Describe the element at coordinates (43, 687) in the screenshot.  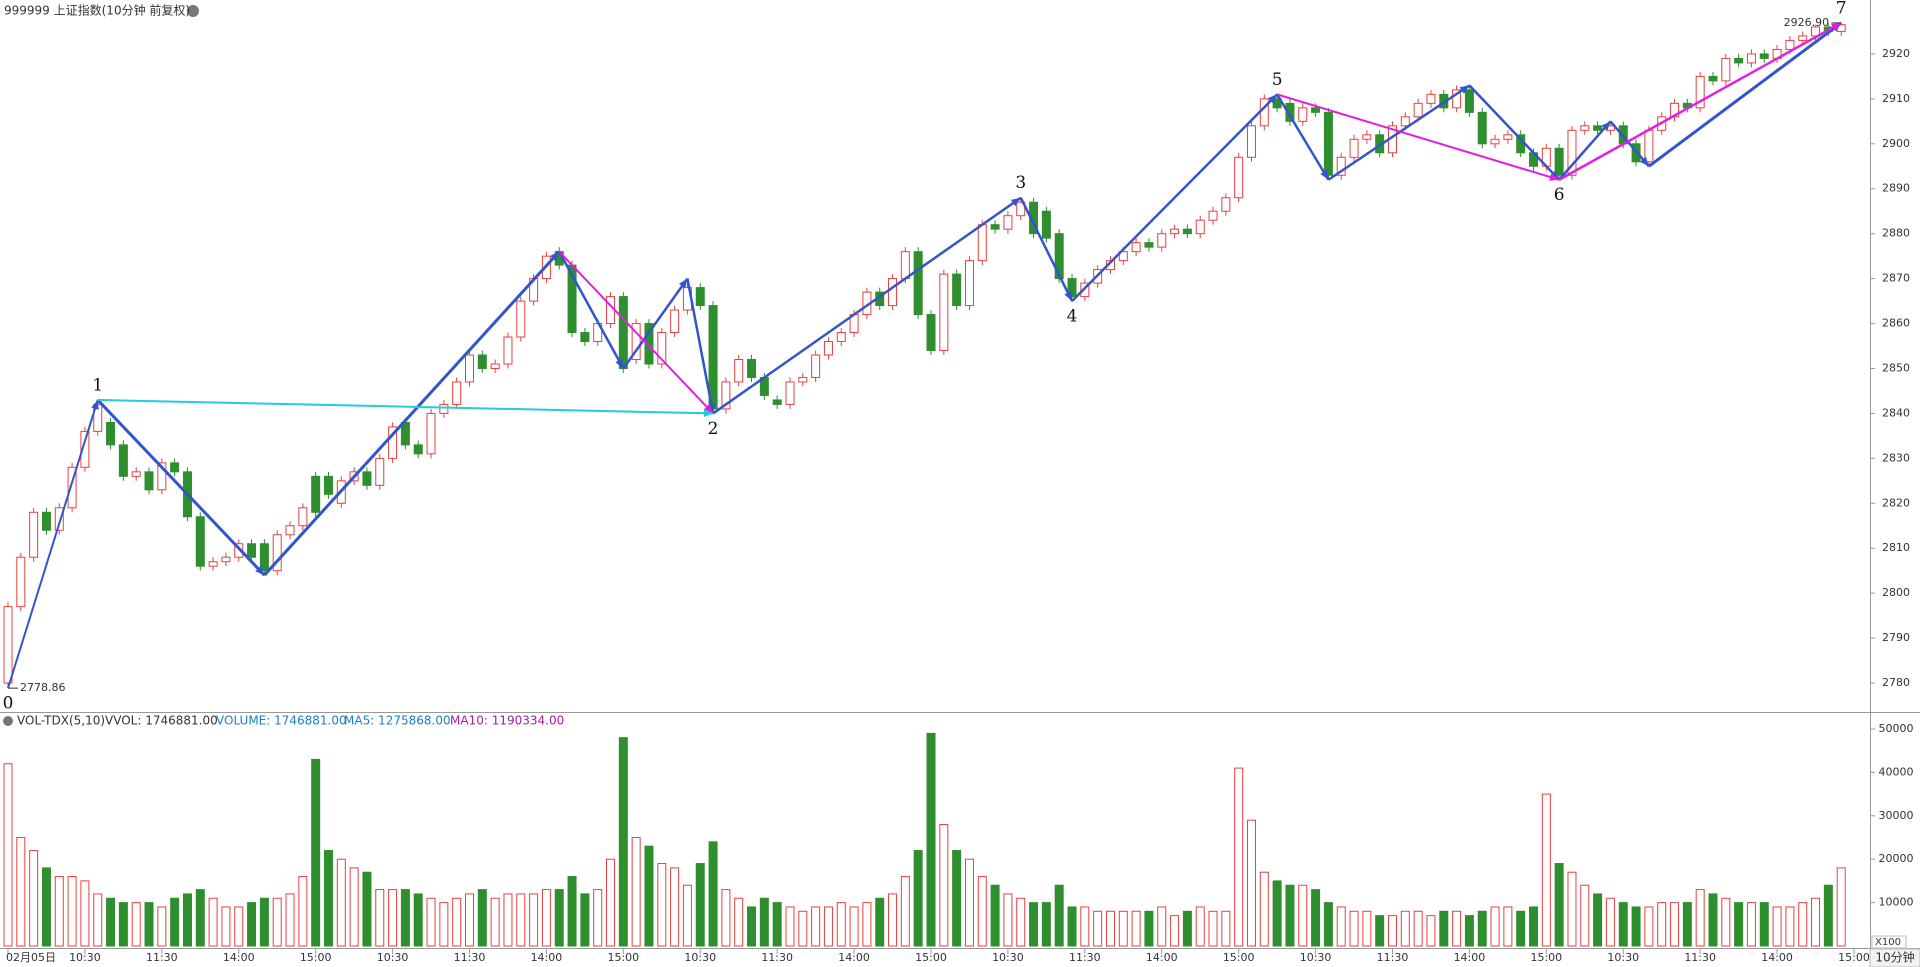
I see `price-annotation: 2778.86` at that location.